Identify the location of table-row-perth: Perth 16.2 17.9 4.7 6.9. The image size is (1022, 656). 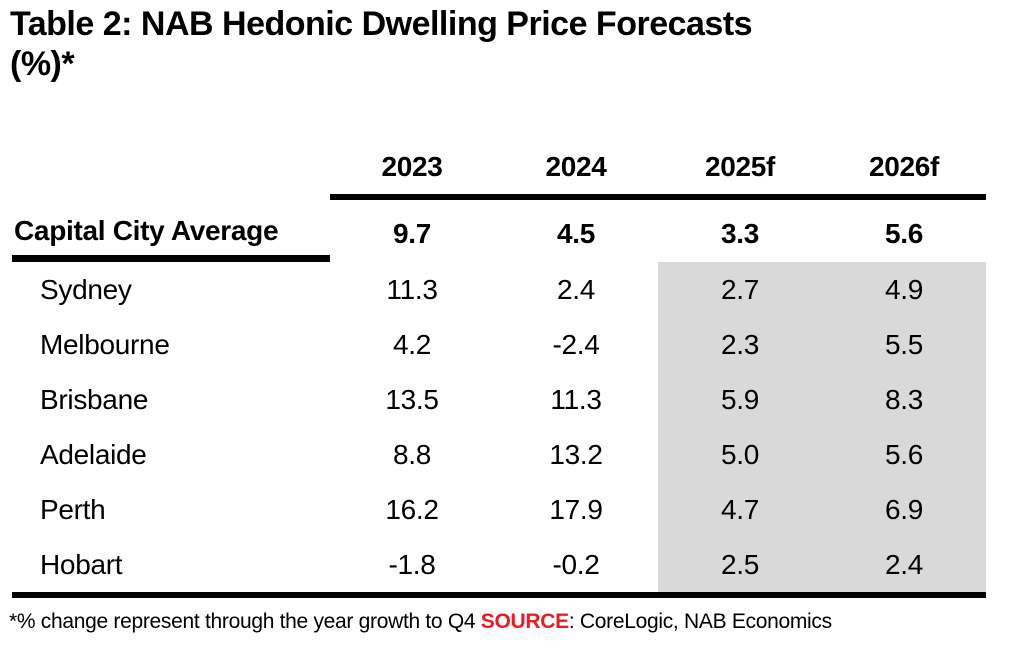
(499, 509).